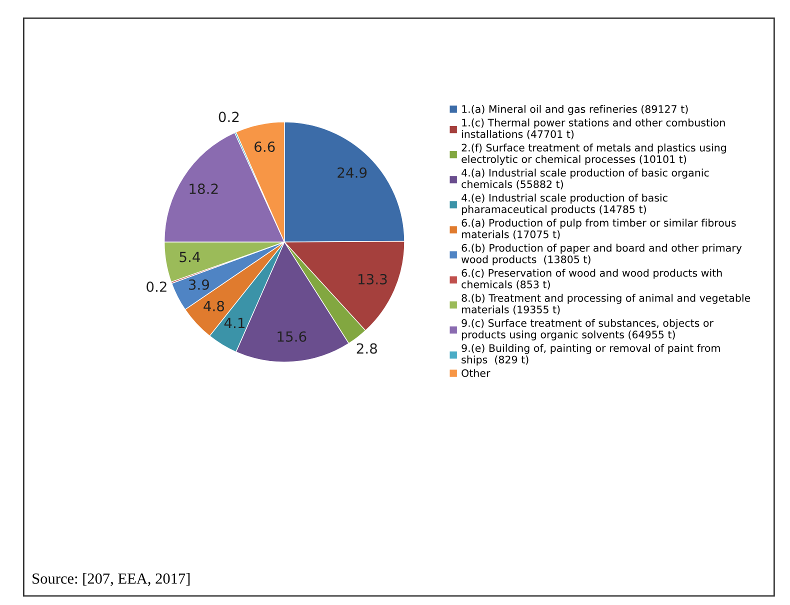 The image size is (790, 605). Describe the element at coordinates (575, 109) in the screenshot. I see `legend-label: 1.(a) Mineral oil and gas refineries (89127 t)` at that location.